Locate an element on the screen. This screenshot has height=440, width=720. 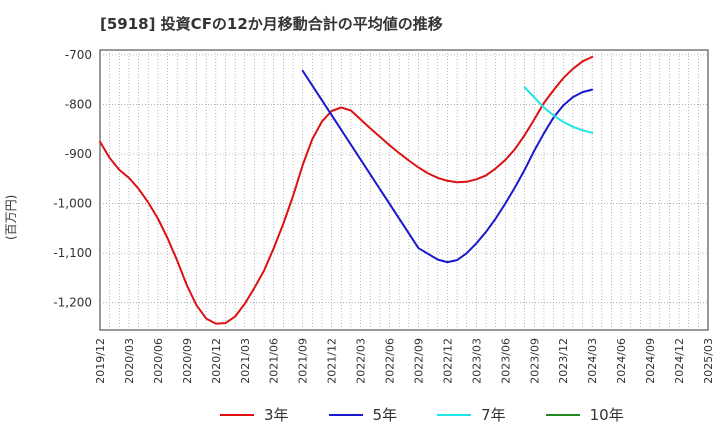
legend: 3年 5年 7年 10年 is located at coordinates (442, 414).